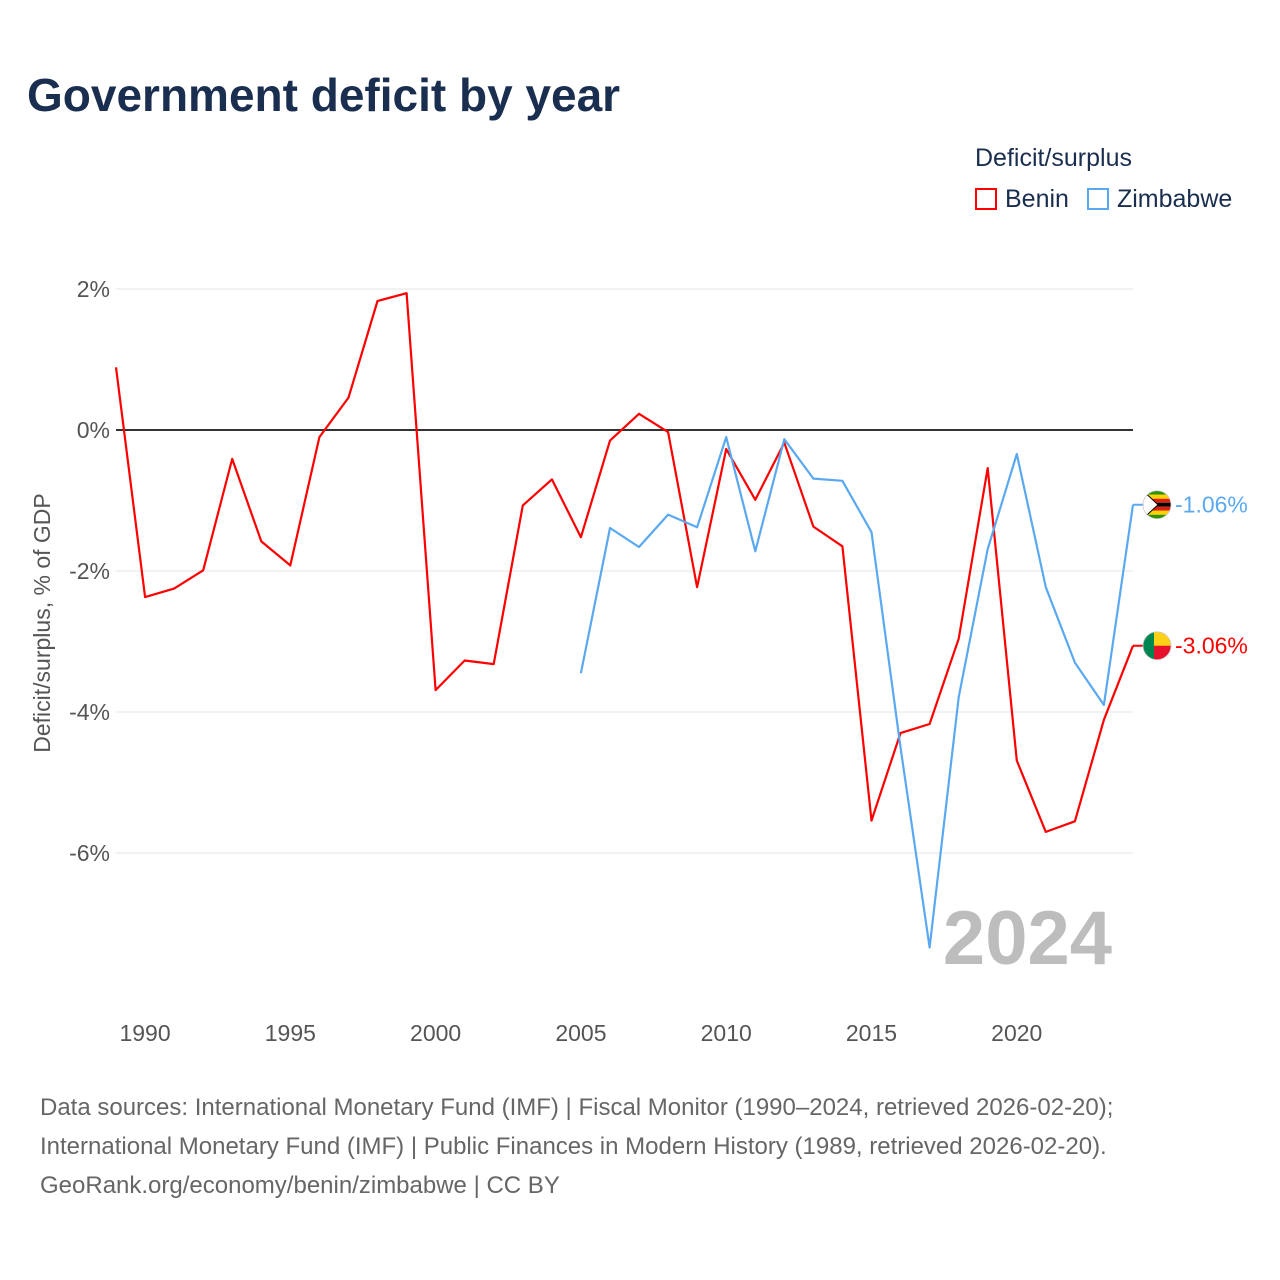  What do you see at coordinates (1148, 645) in the screenshot?
I see `flag-green` at bounding box center [1148, 645].